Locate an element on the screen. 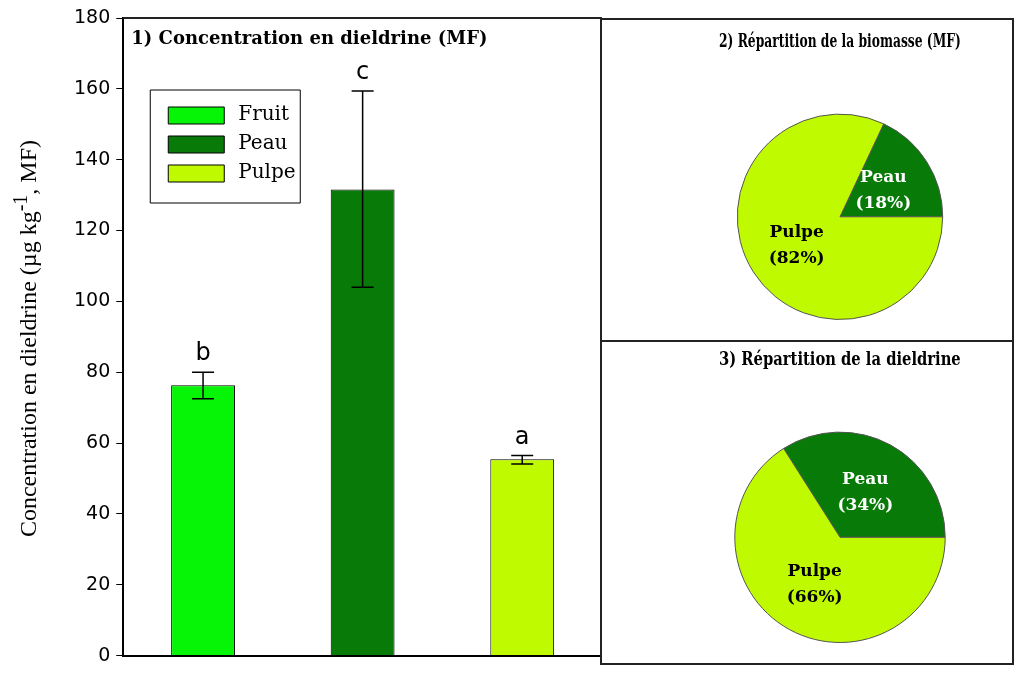  legend-label: Pulpe is located at coordinates (267, 171).